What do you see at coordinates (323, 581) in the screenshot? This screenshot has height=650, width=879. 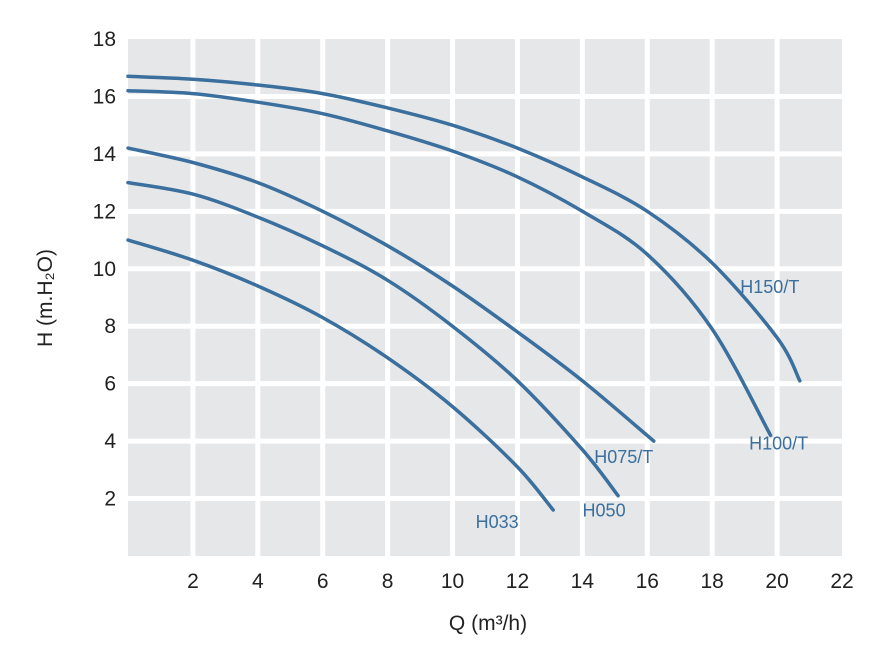 I see `x-tick-label: 6` at bounding box center [323, 581].